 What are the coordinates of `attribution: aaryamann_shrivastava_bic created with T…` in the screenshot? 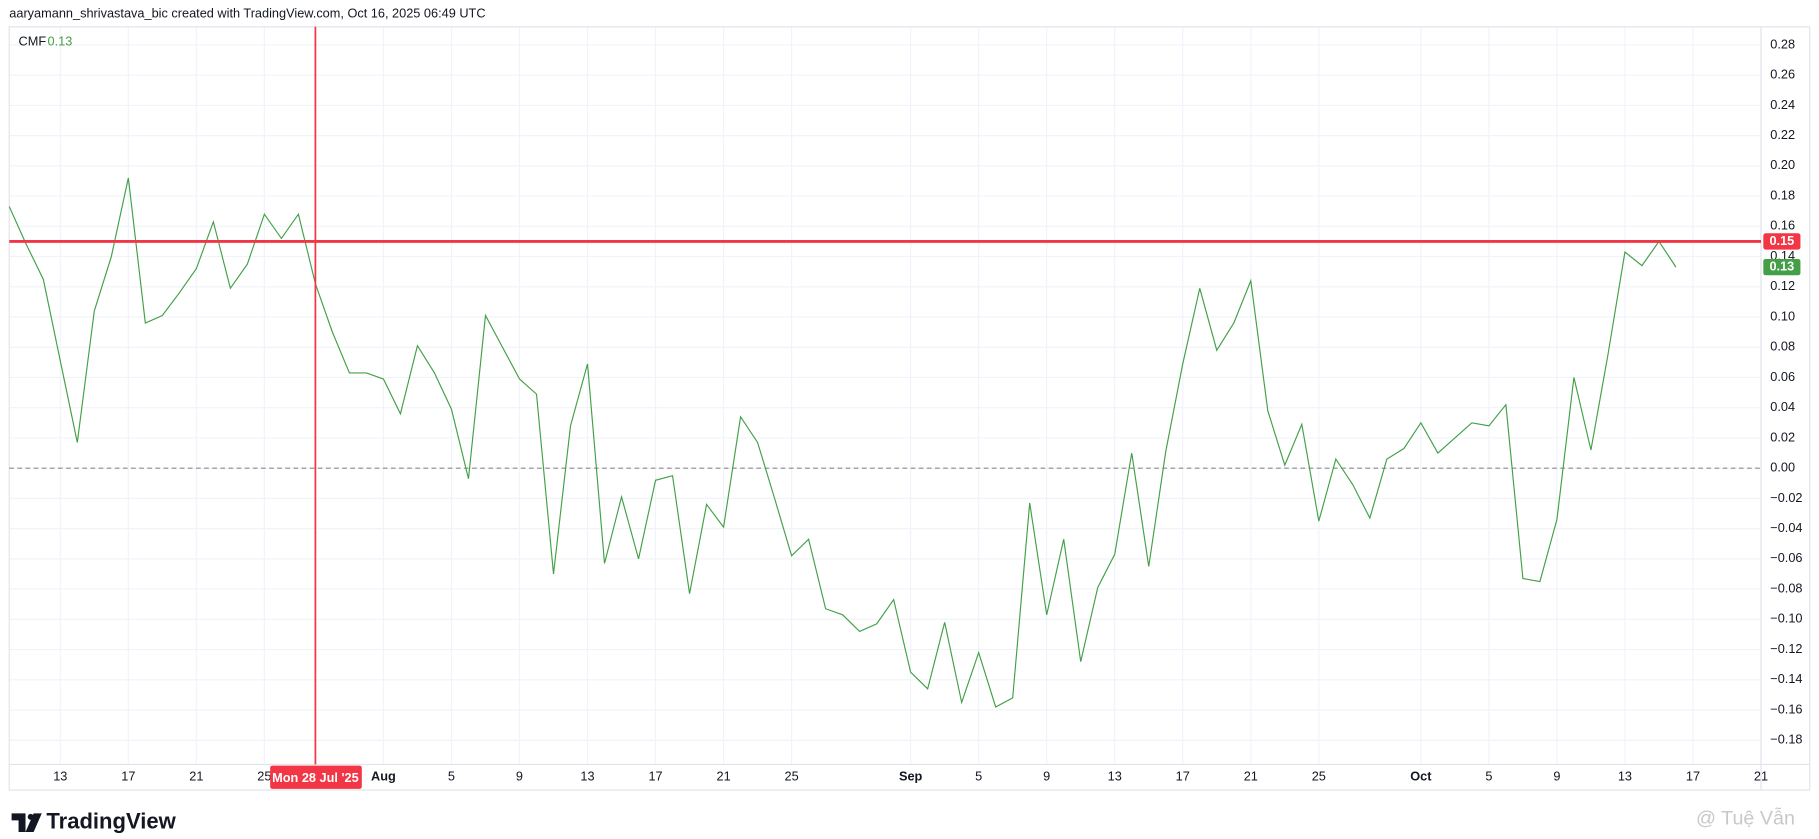 It's located at (247, 12).